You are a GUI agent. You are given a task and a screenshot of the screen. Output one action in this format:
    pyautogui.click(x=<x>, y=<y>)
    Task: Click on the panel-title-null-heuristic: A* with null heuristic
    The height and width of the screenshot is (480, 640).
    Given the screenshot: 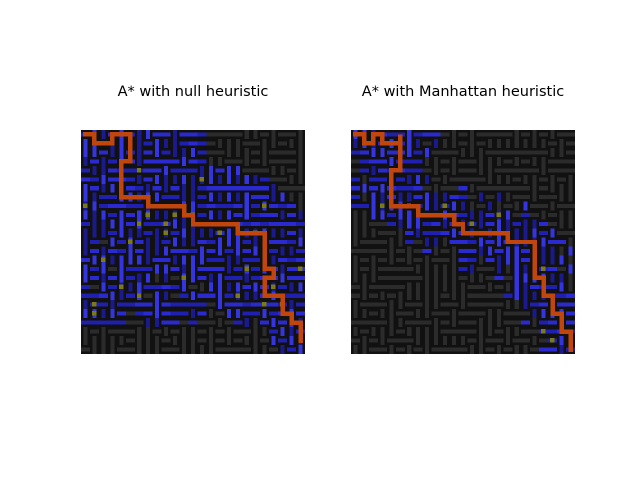 What is the action you would take?
    pyautogui.click(x=193, y=92)
    